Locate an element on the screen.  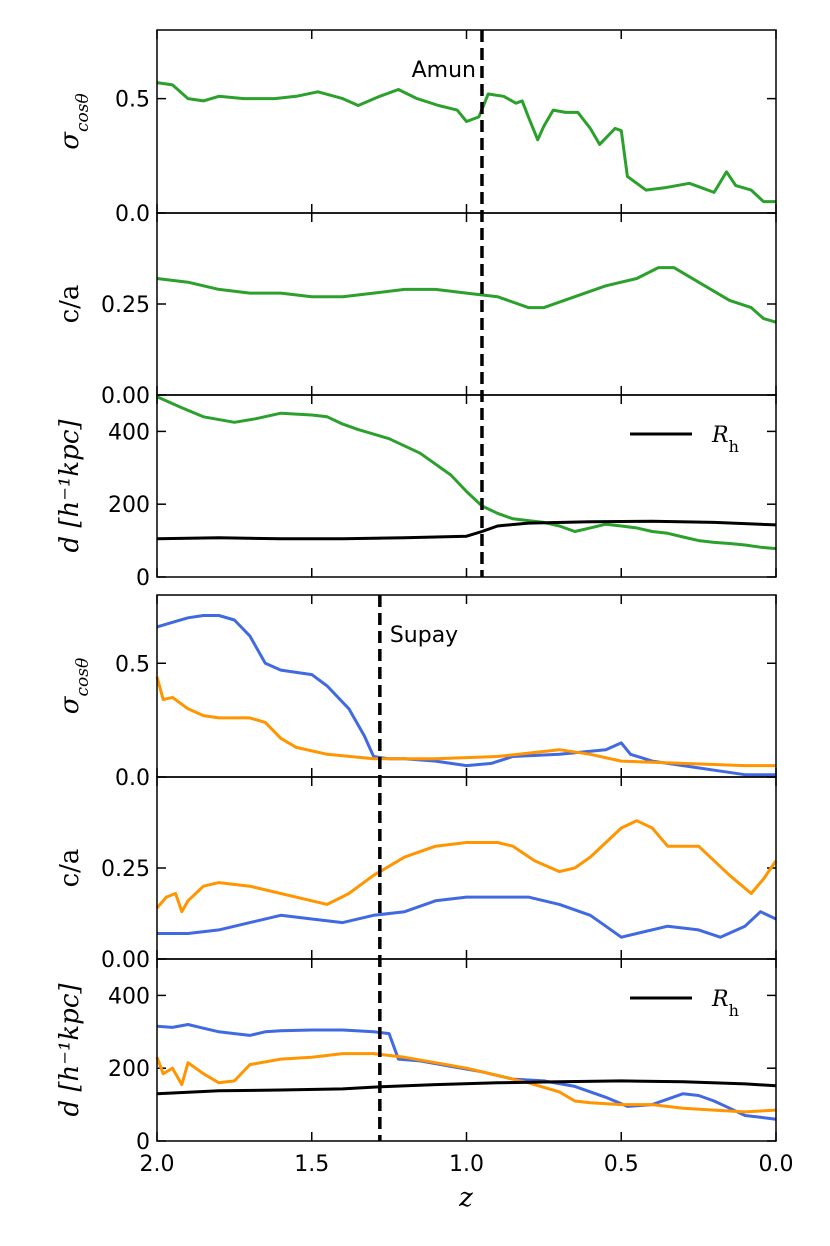
x-axis-label: z is located at coordinates (465, 1198).